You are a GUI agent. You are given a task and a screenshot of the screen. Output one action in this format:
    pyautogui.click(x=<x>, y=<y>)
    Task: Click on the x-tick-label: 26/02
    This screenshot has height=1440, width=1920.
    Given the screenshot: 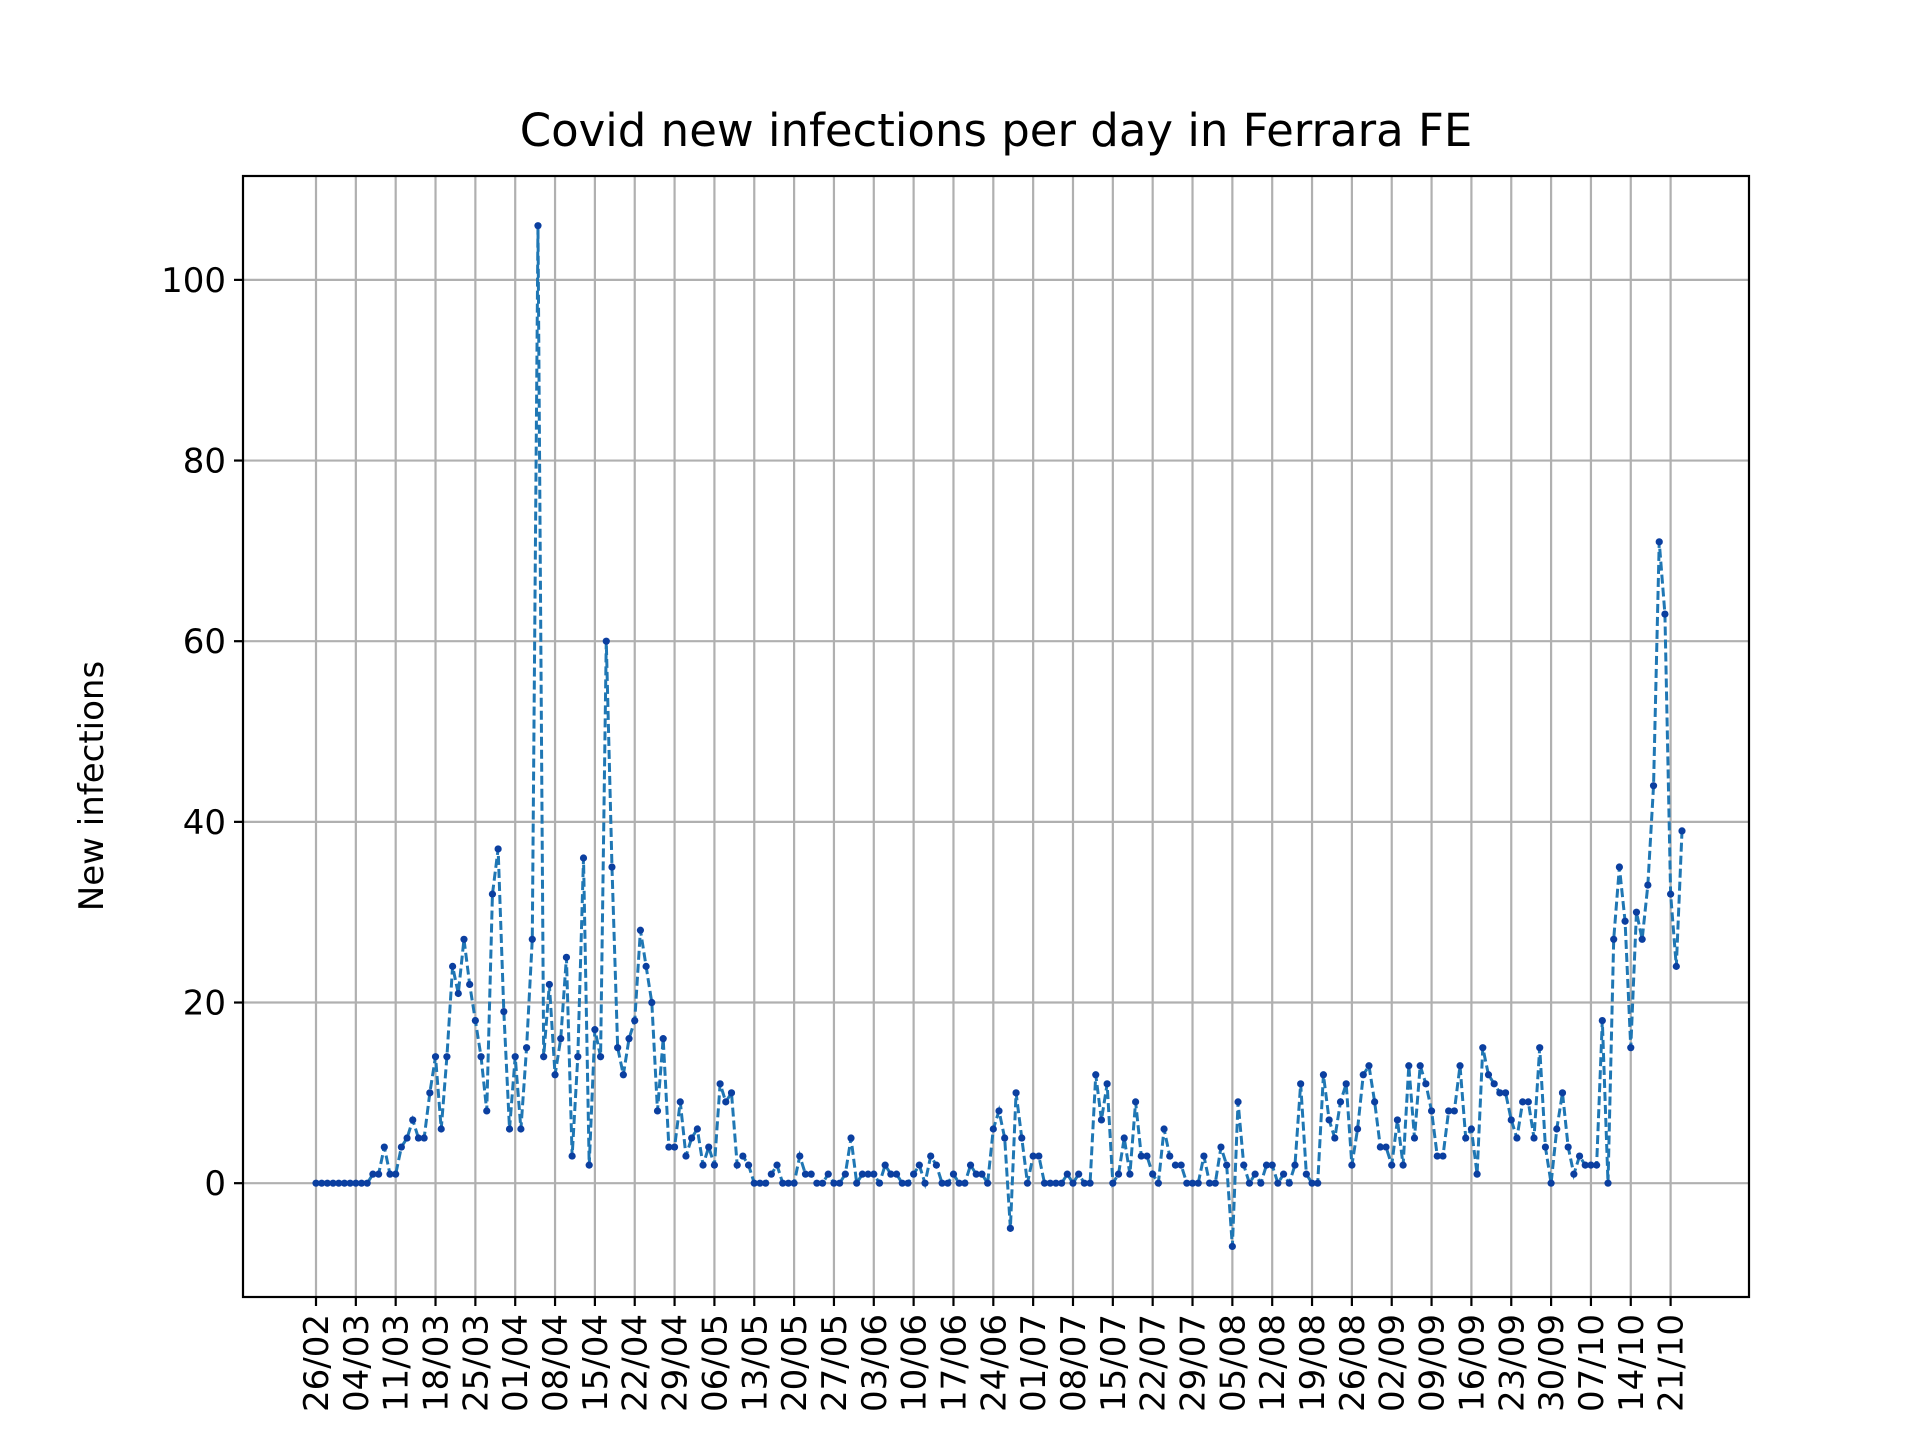 What is the action you would take?
    pyautogui.click(x=317, y=1363)
    